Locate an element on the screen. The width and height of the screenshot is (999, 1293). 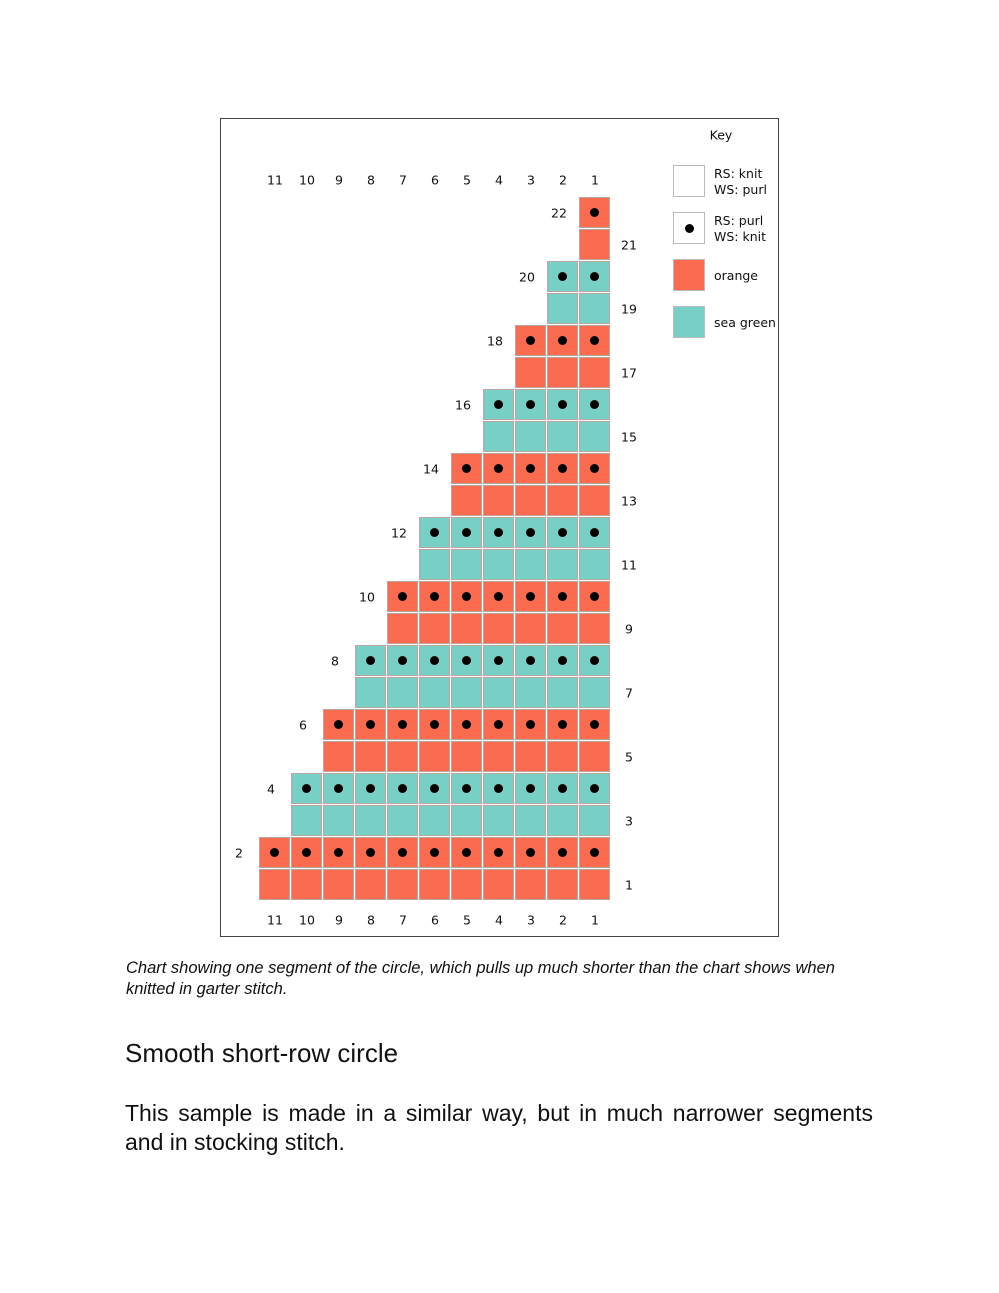
column-number-top: 1 is located at coordinates (595, 180).